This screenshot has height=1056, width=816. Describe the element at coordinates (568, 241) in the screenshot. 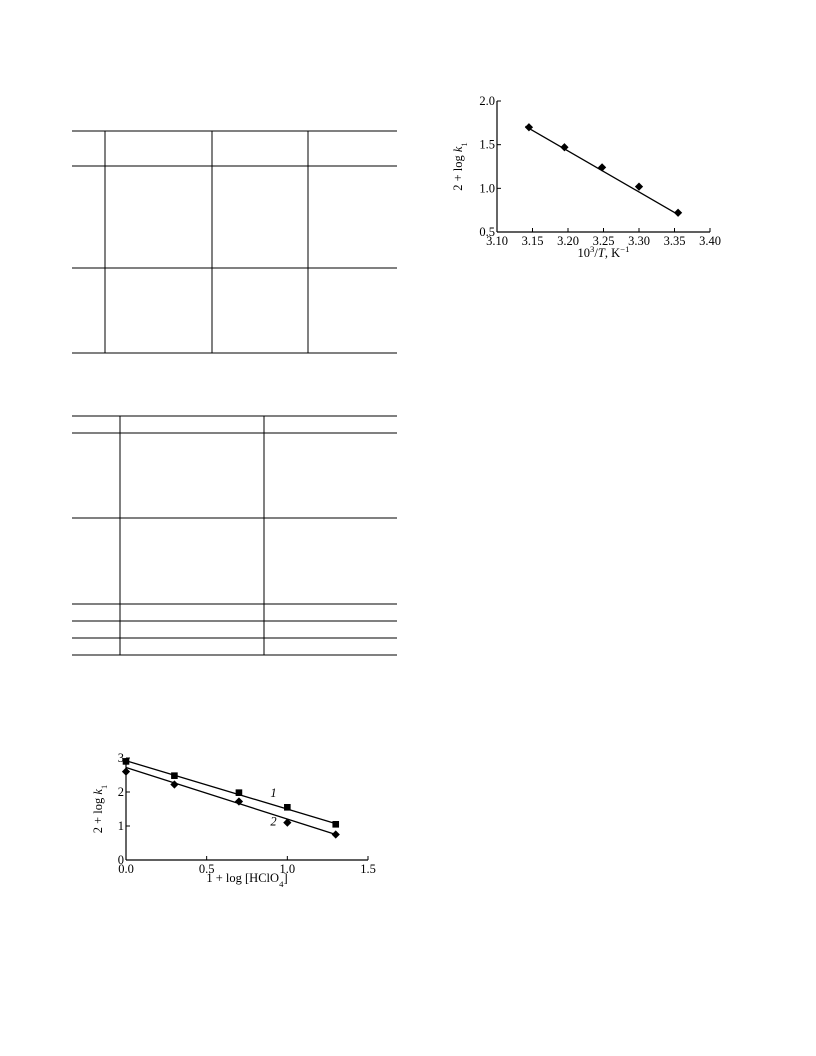

I see `x-tick-label: 3.20` at that location.